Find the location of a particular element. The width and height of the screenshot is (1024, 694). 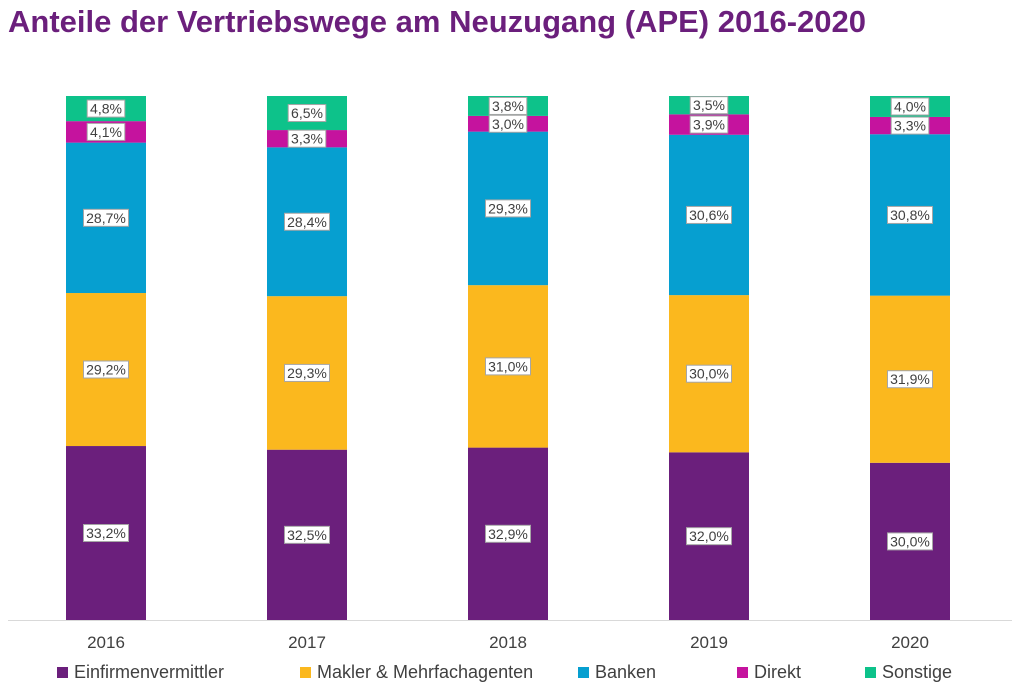

data-label-banken-2019: 30,6% is located at coordinates (709, 214).